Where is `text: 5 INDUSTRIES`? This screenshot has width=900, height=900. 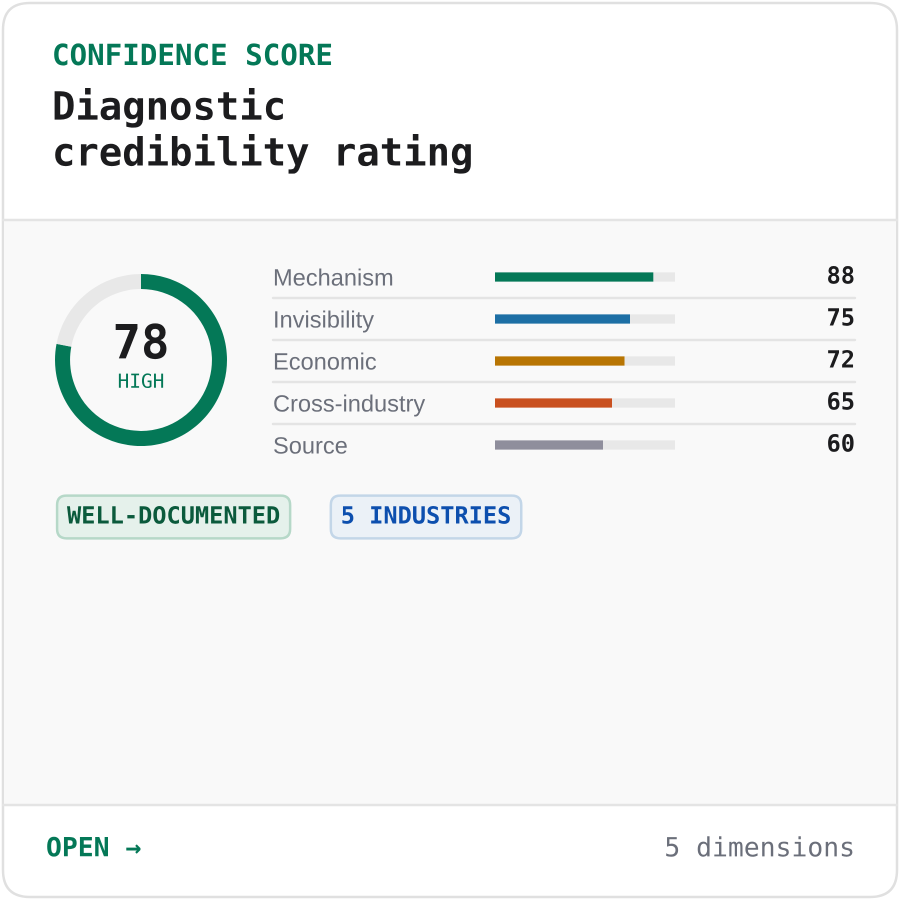 text: 5 INDUSTRIES is located at coordinates (426, 515).